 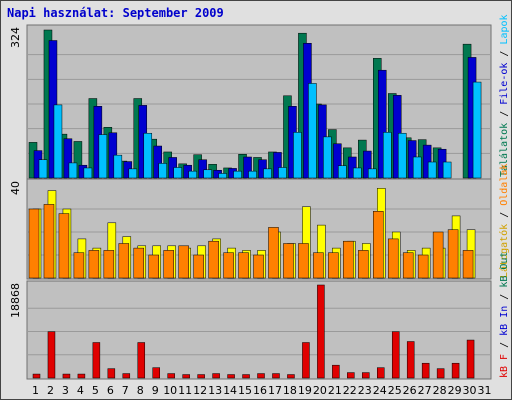 I want to click on bar-kb-kB F-26, so click(x=410, y=360).